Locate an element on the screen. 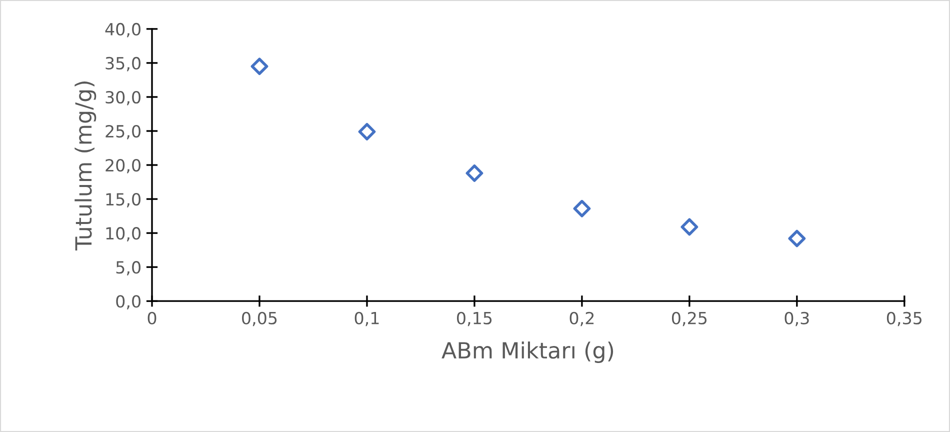 Image resolution: width=950 pixels, height=432 pixels. x-tick-label: 0,35 is located at coordinates (904, 319).